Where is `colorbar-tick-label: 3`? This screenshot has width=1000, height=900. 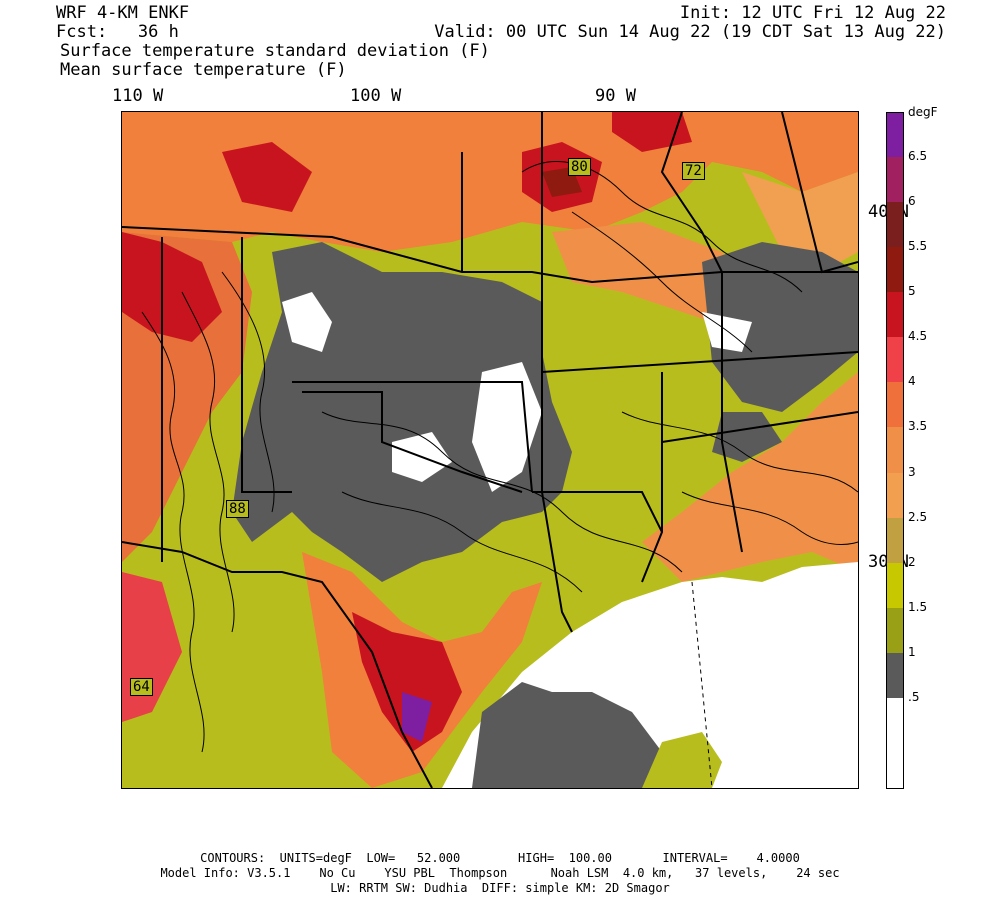 colorbar-tick-label: 3 is located at coordinates (912, 471).